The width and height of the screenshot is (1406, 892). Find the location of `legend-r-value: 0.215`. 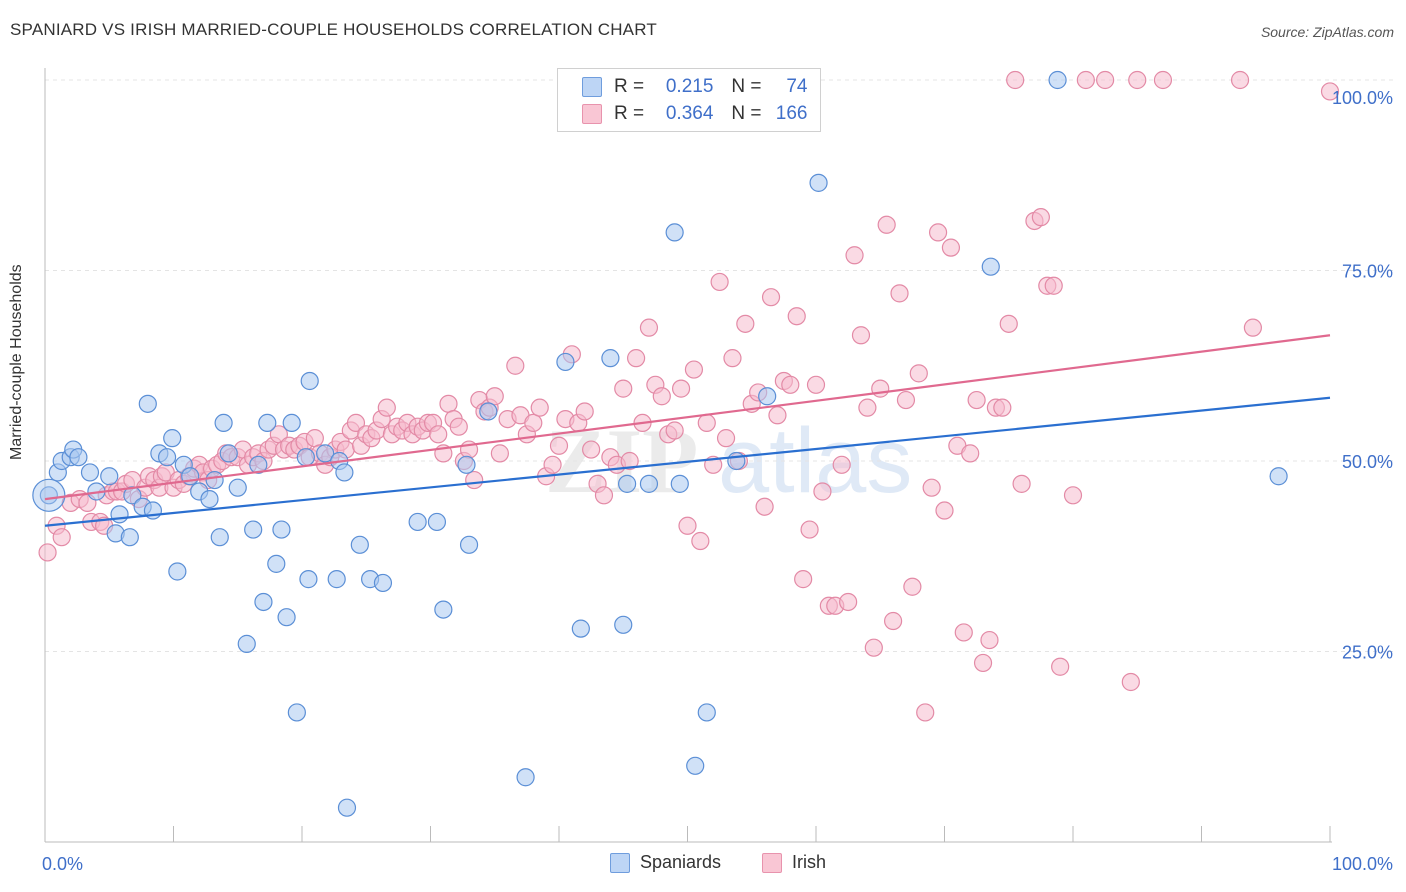

legend-r-value: 0.215 is located at coordinates (689, 86).